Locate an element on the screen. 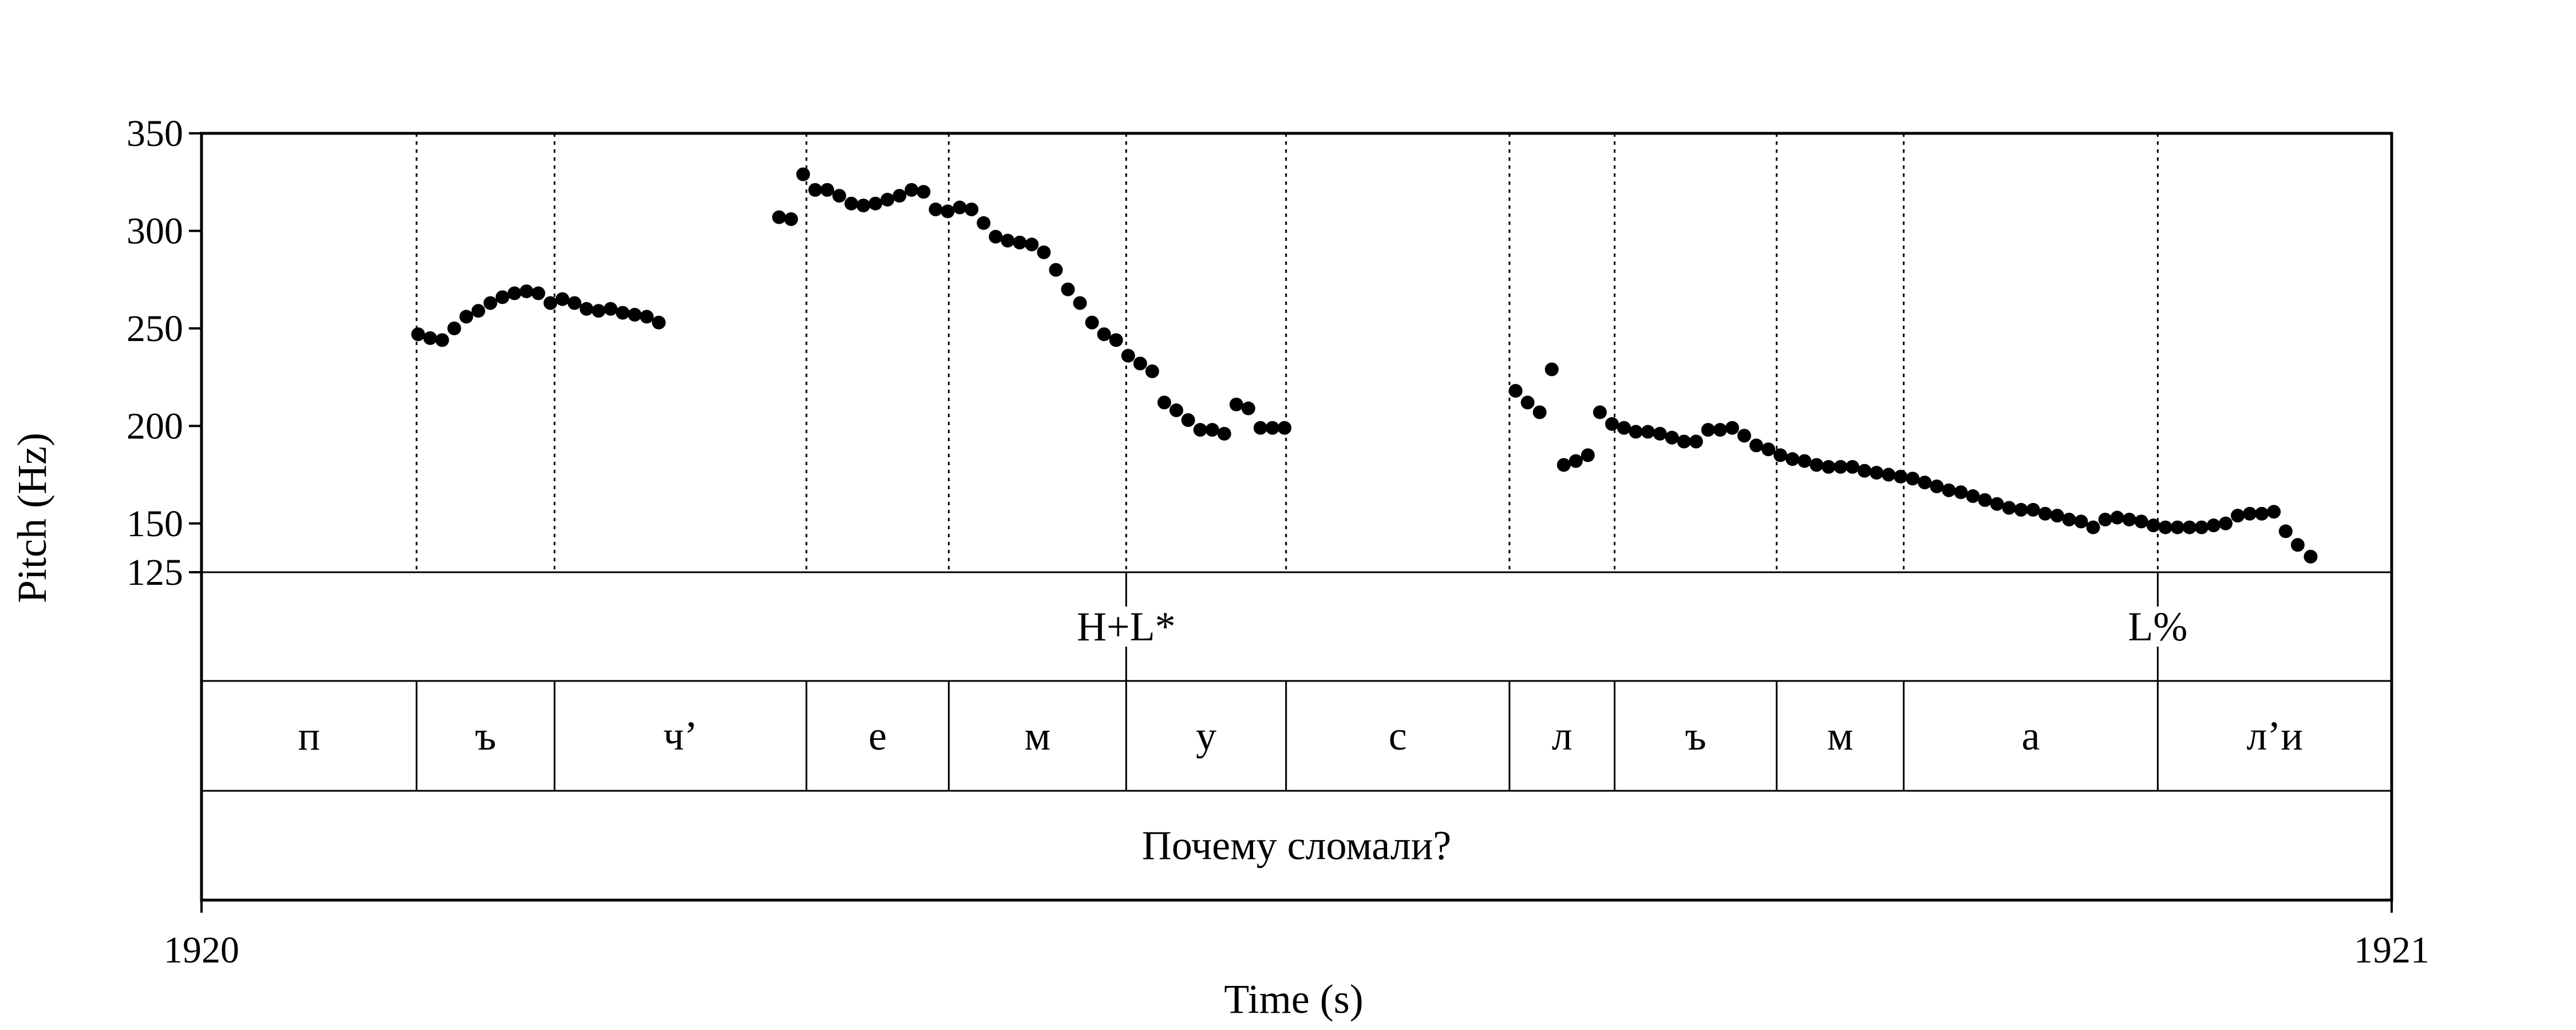 The height and width of the screenshot is (1030, 2576). segment-label: а is located at coordinates (2030, 736).